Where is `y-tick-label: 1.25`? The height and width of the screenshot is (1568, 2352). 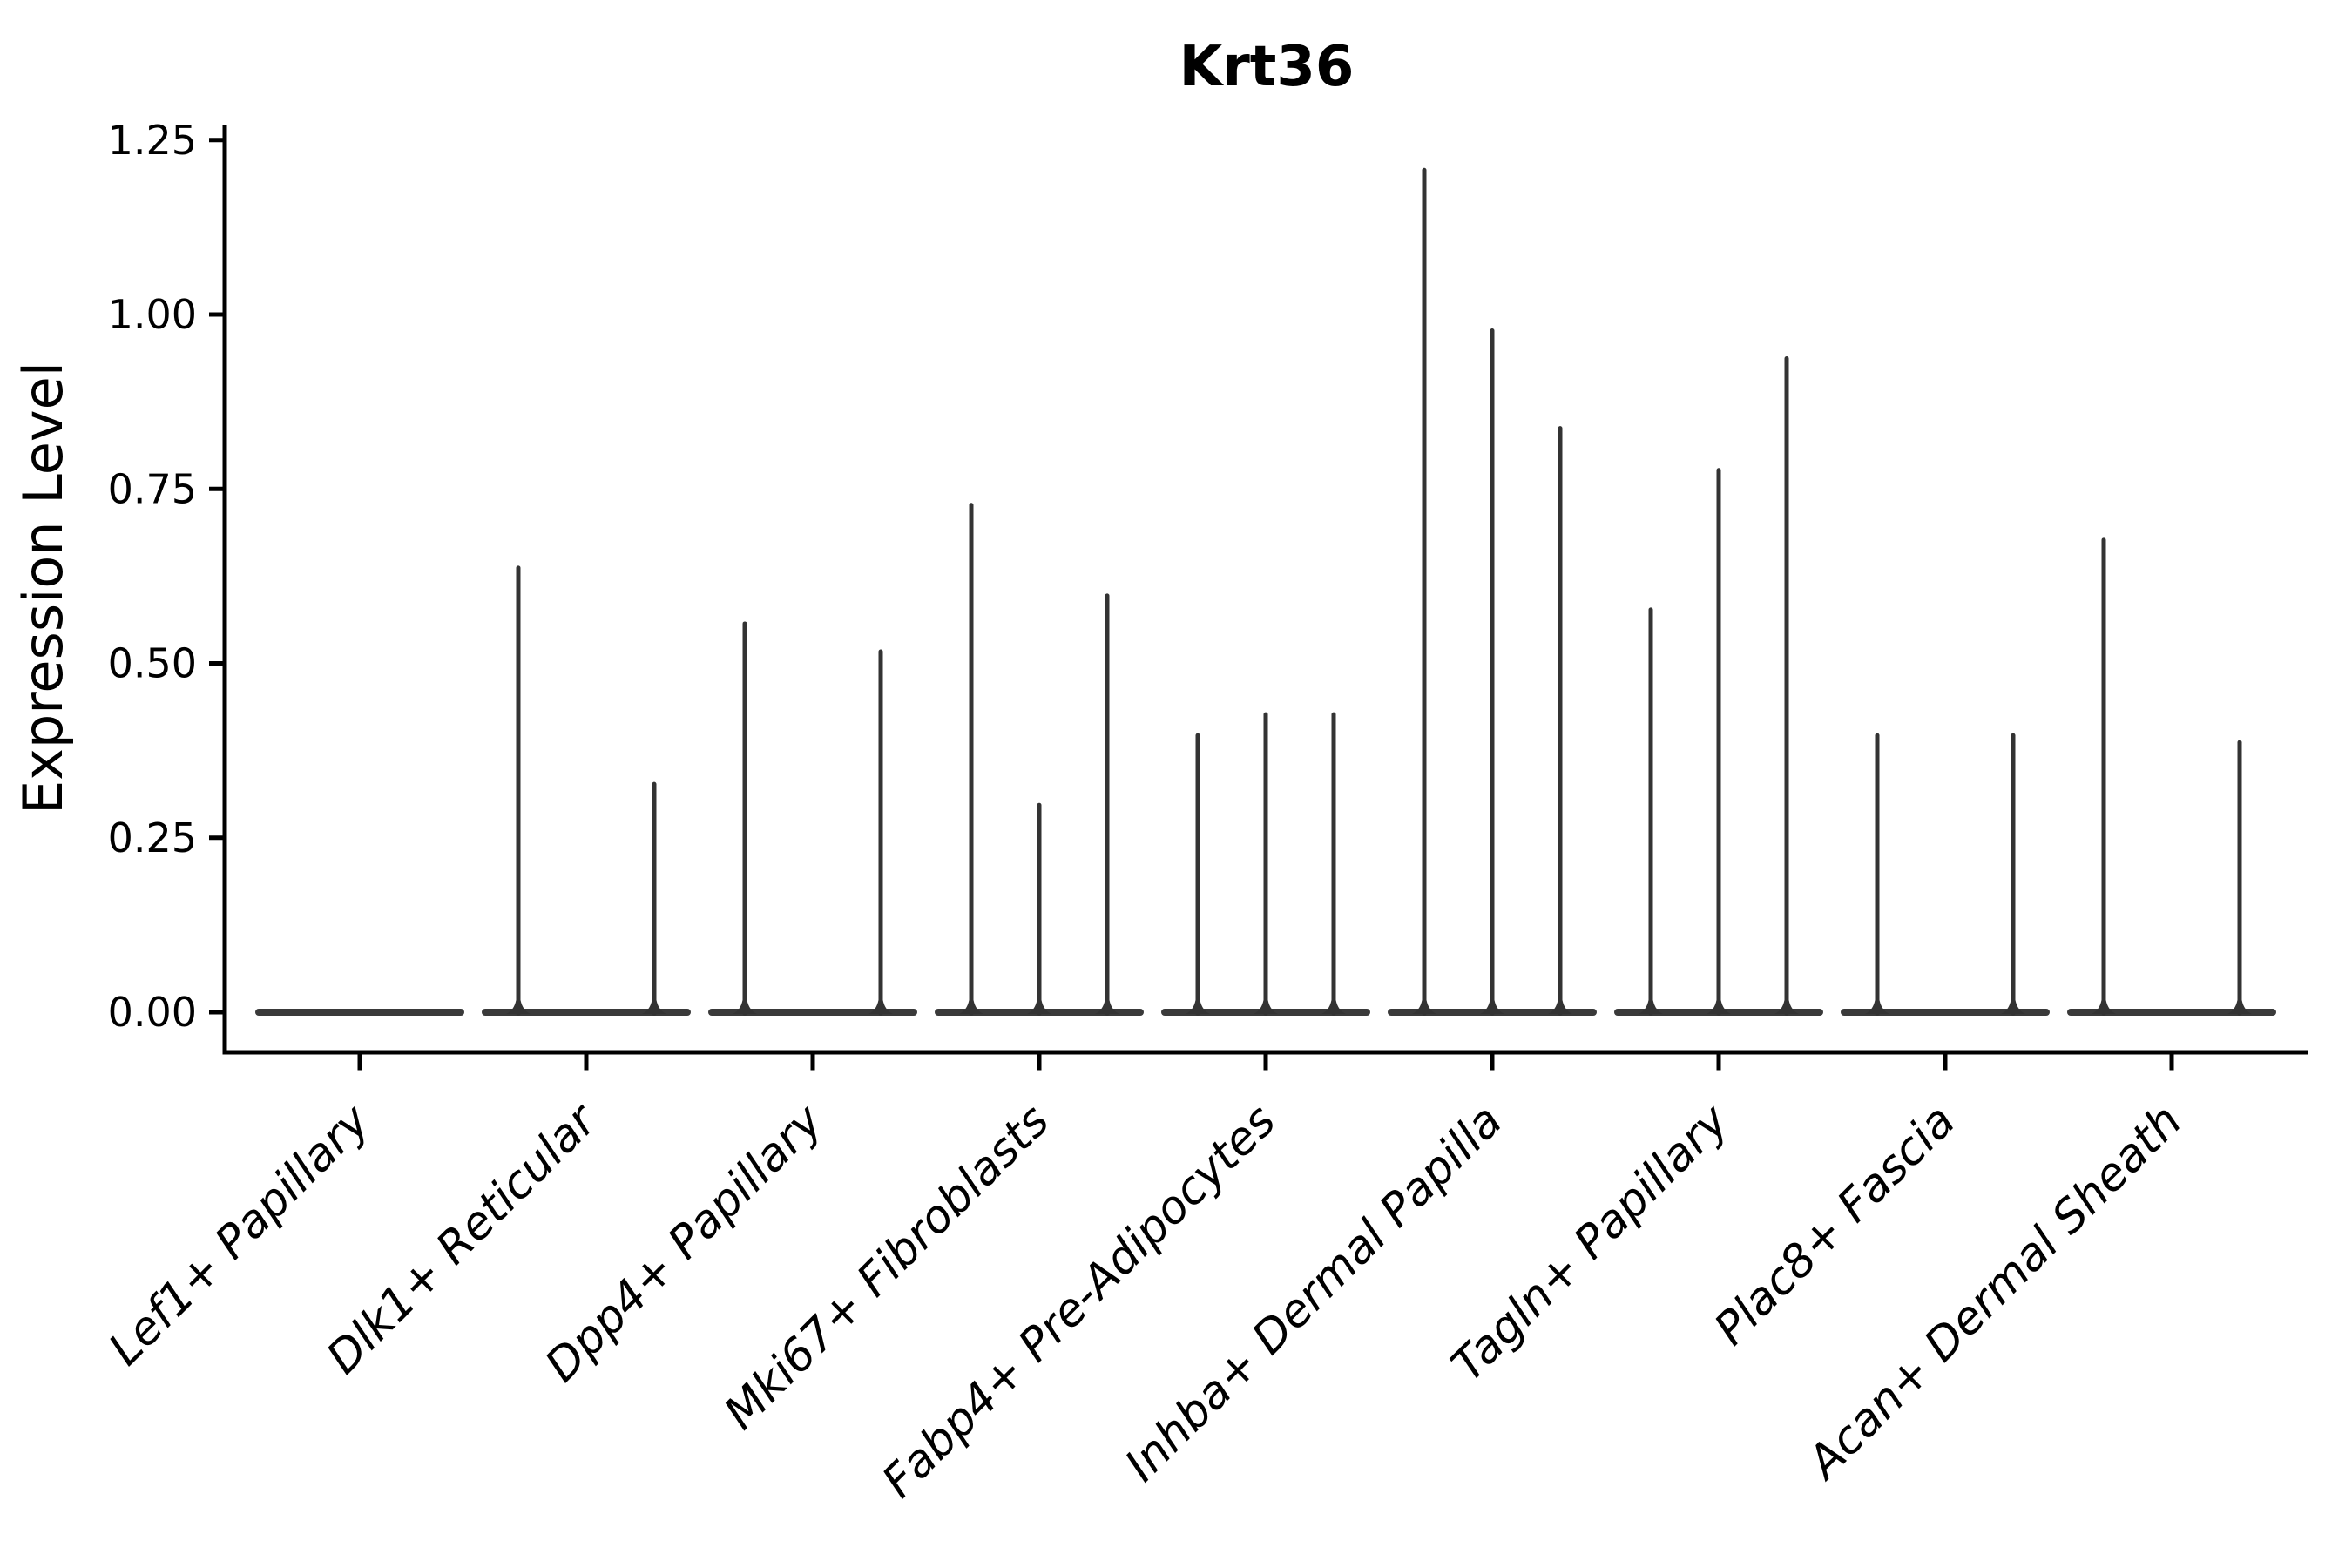
y-tick-label: 1.25 is located at coordinates (152, 140).